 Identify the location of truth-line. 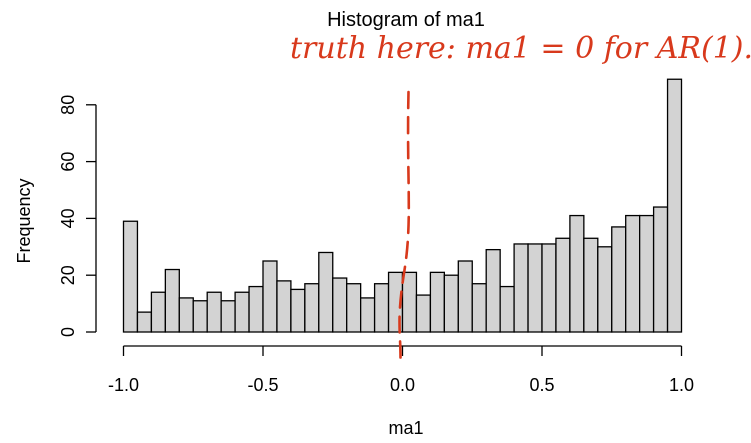
(404, 225).